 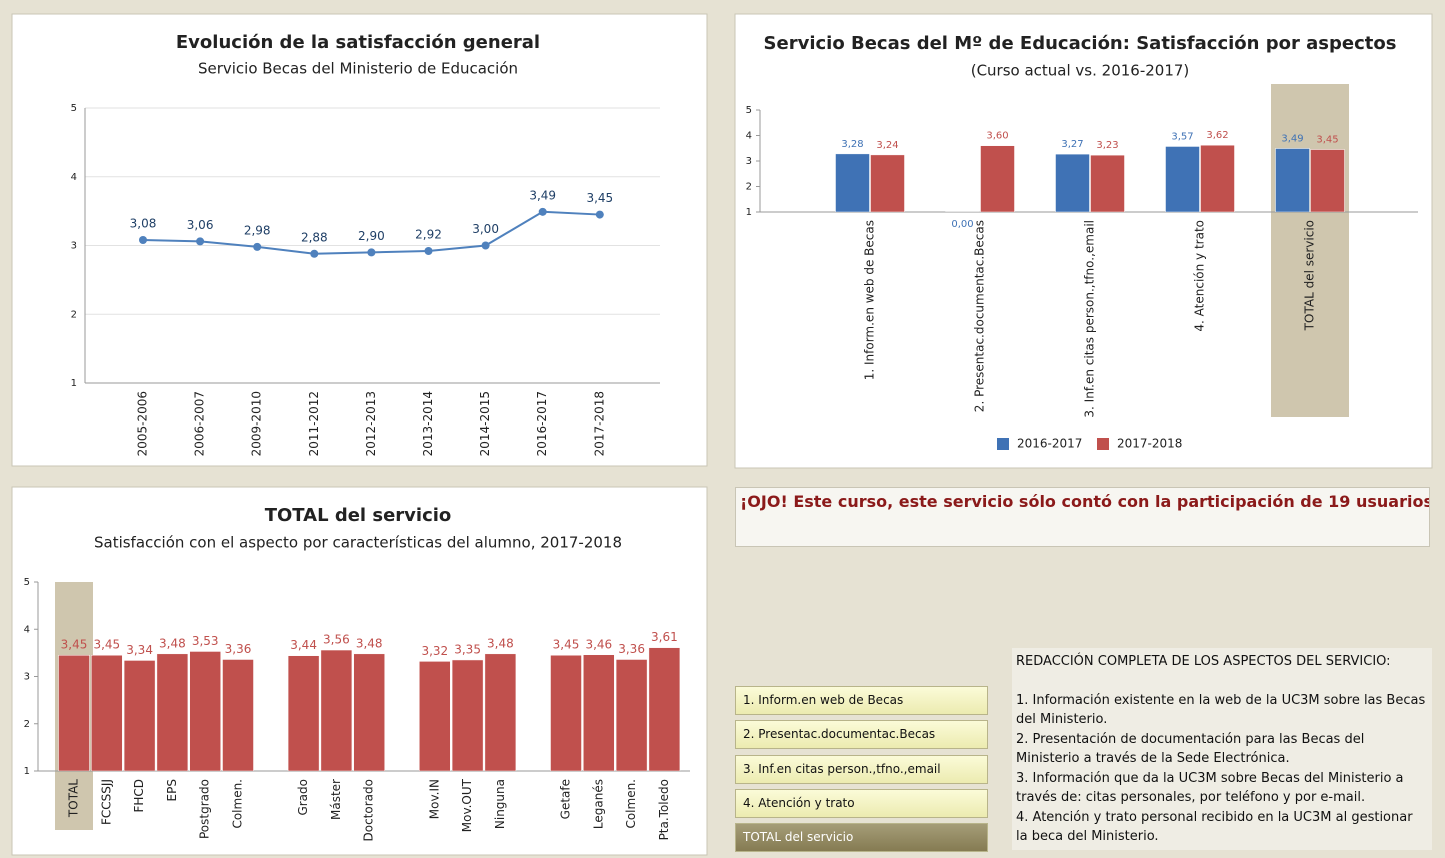 I want to click on value-label: 2,98, so click(x=257, y=230).